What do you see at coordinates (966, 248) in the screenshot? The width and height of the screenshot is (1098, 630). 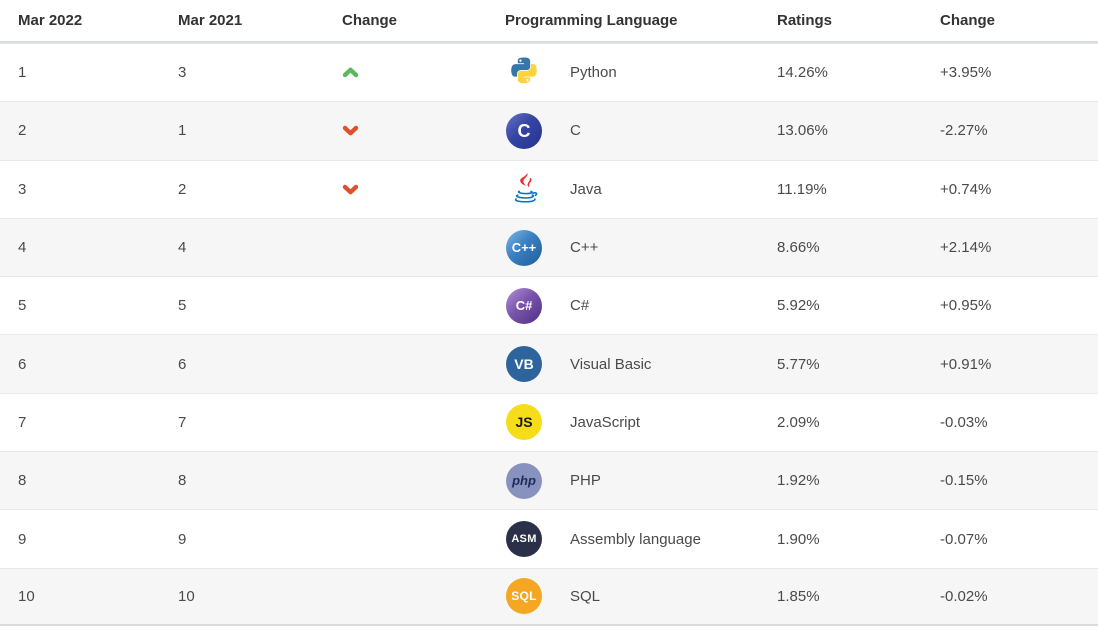 I see `change-value: +2.14%` at bounding box center [966, 248].